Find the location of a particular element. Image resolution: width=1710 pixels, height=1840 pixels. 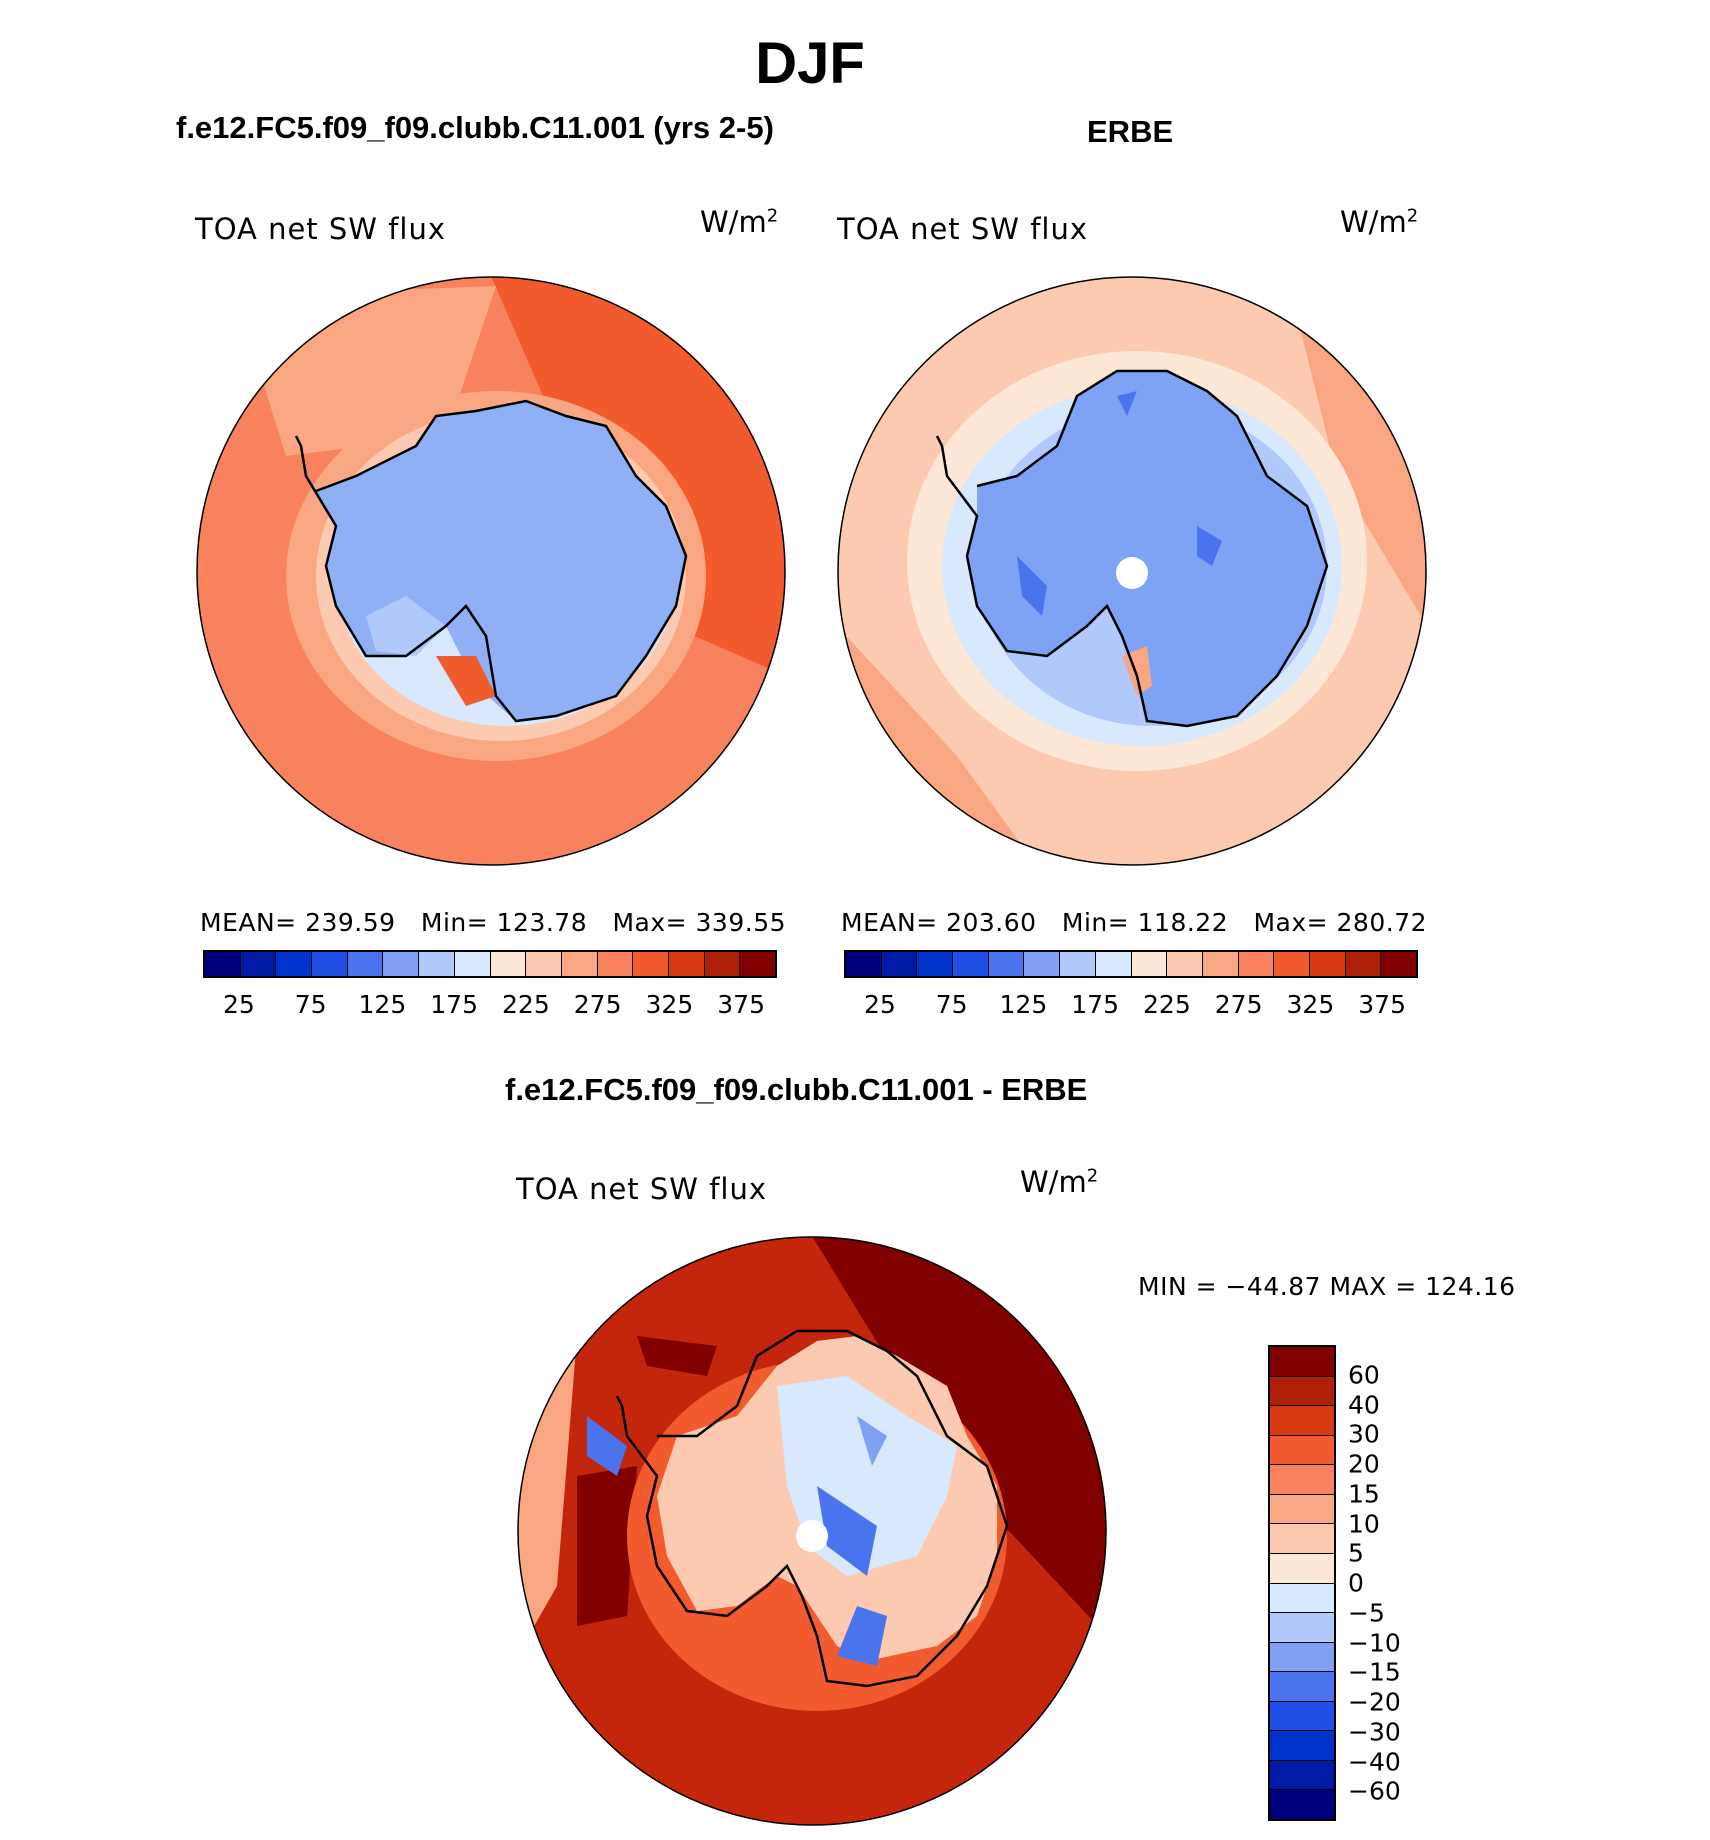

colorbar-tick-label: 0 is located at coordinates (1356, 1583).